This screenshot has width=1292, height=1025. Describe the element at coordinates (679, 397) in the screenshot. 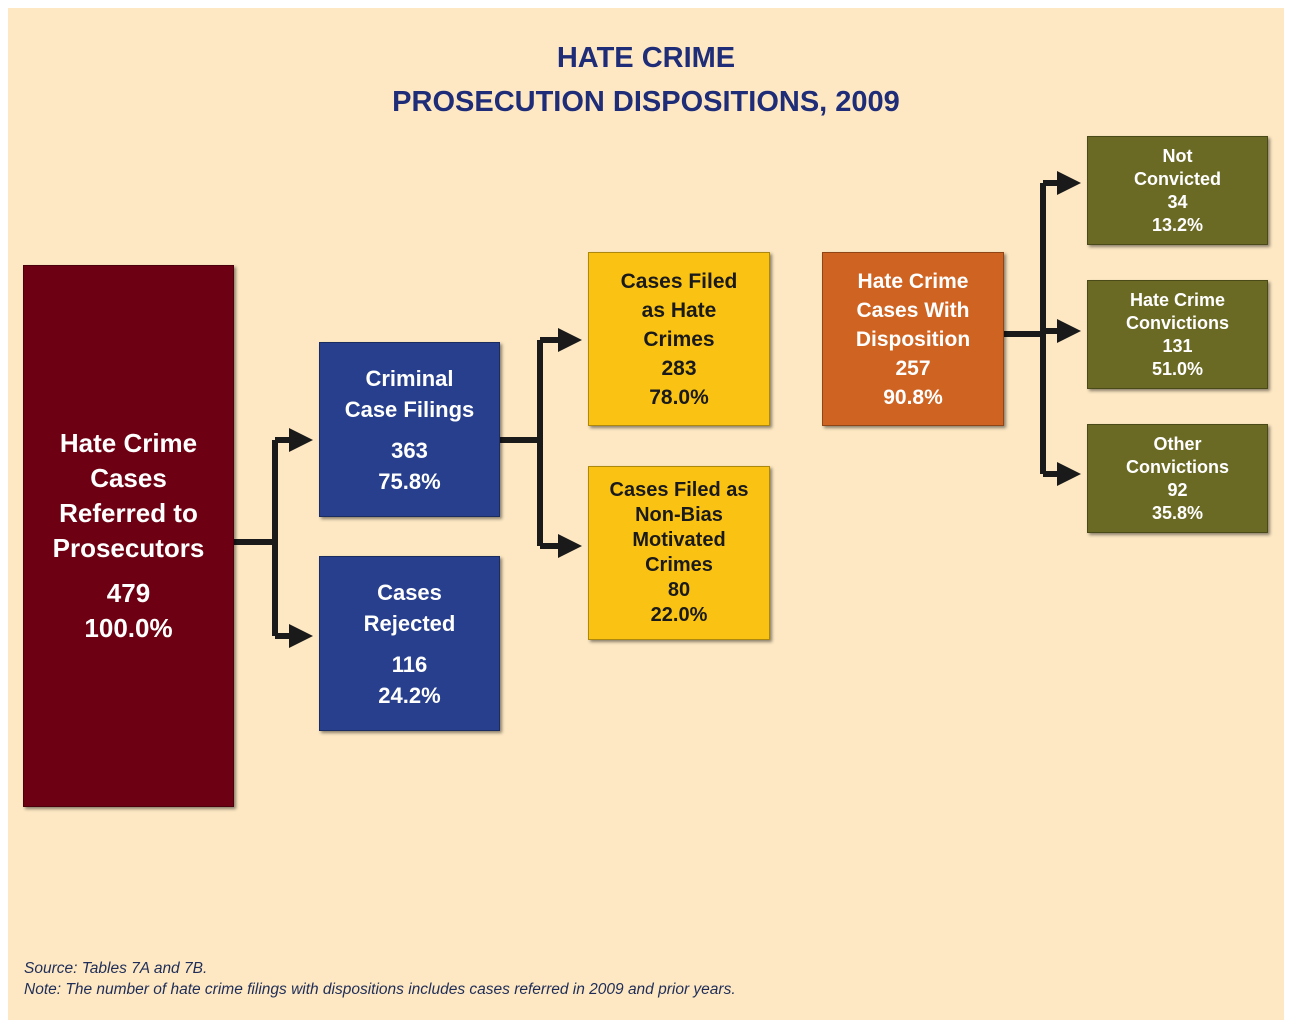

I see `node-percent: 78.0%` at that location.